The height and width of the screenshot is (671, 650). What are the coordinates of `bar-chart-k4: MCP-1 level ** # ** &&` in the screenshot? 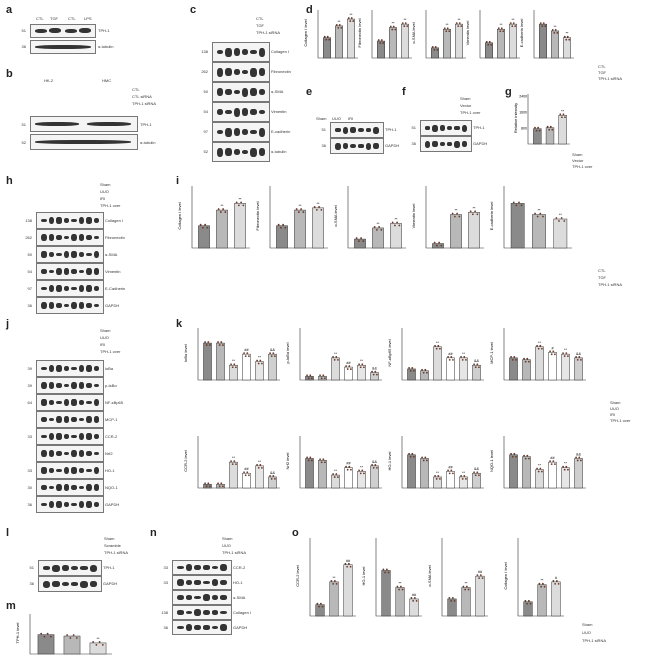 It's located at (538, 354).